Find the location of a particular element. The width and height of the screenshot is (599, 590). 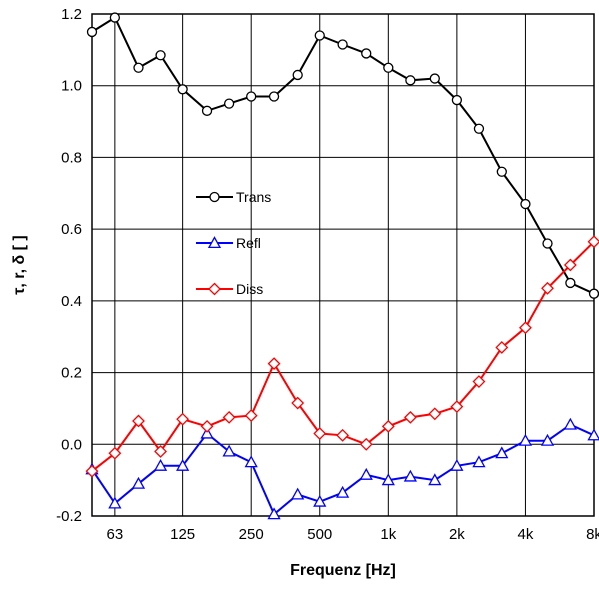

legend-label-trans: Trans is located at coordinates (253, 197).